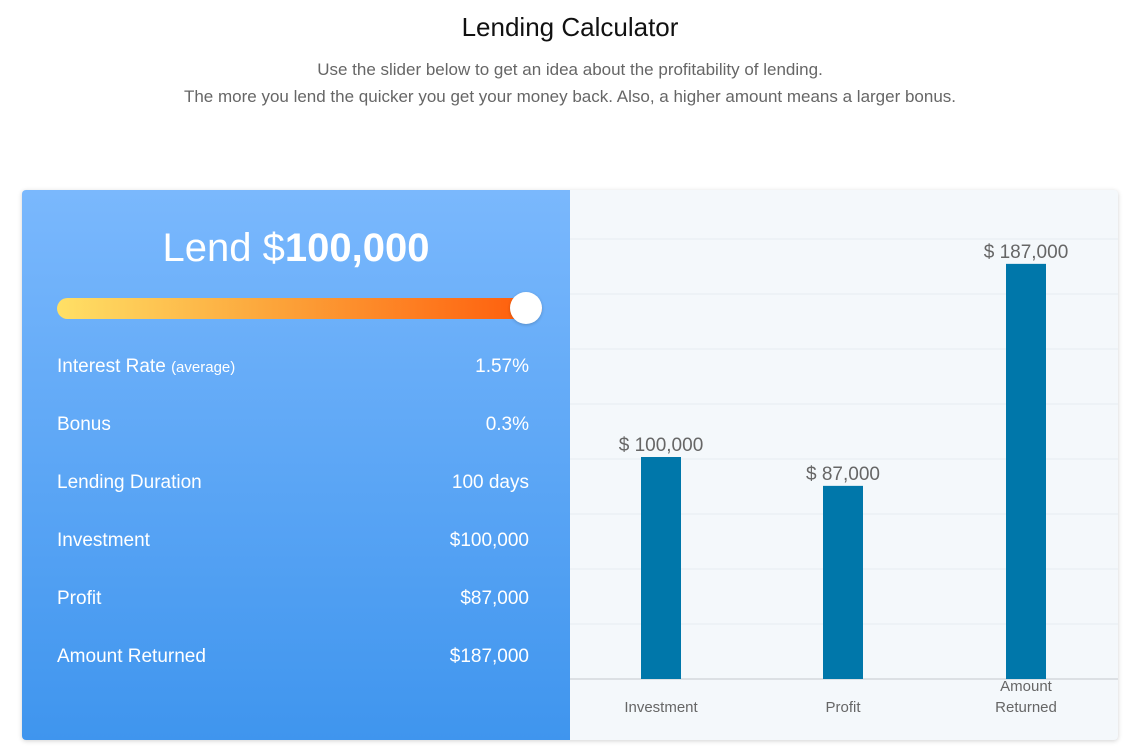  Describe the element at coordinates (1026, 707) in the screenshot. I see `category-label-2: Returned` at that location.